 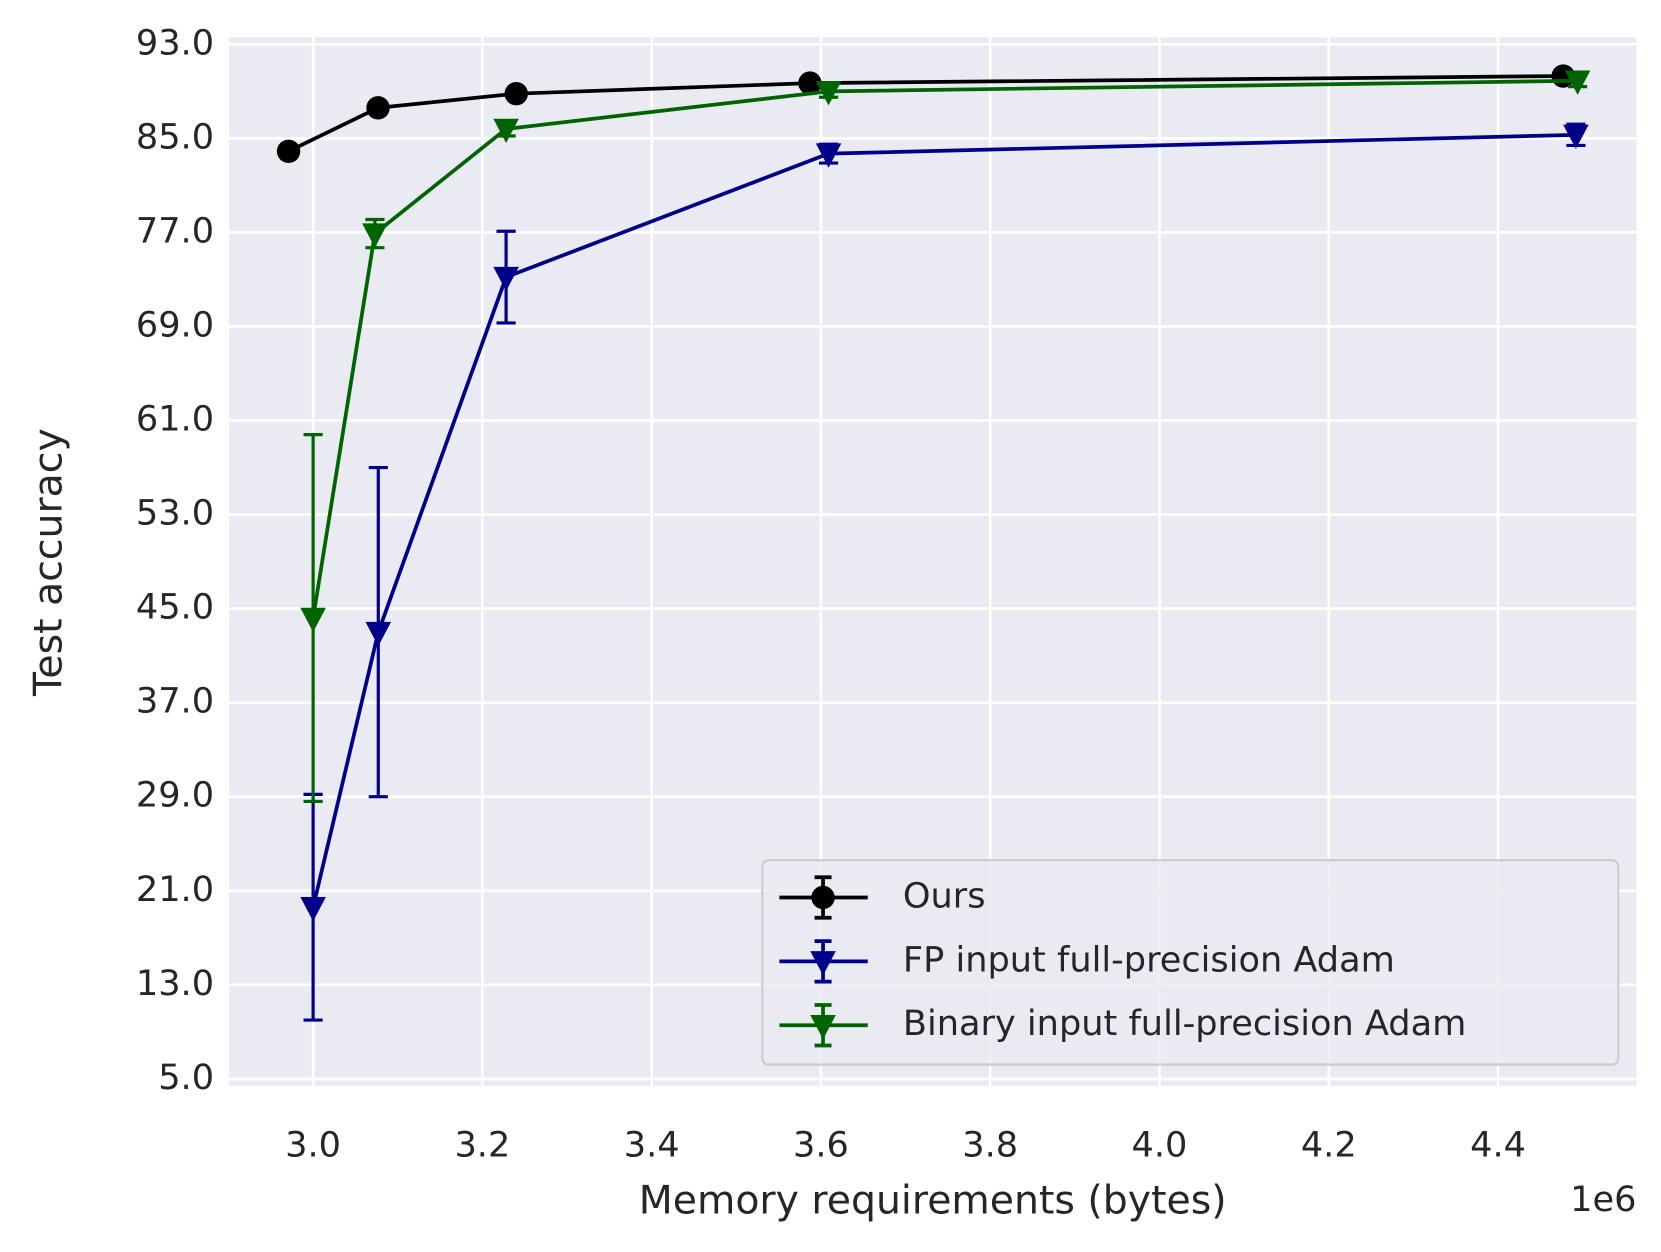 I want to click on legend-box, so click(x=1190, y=962).